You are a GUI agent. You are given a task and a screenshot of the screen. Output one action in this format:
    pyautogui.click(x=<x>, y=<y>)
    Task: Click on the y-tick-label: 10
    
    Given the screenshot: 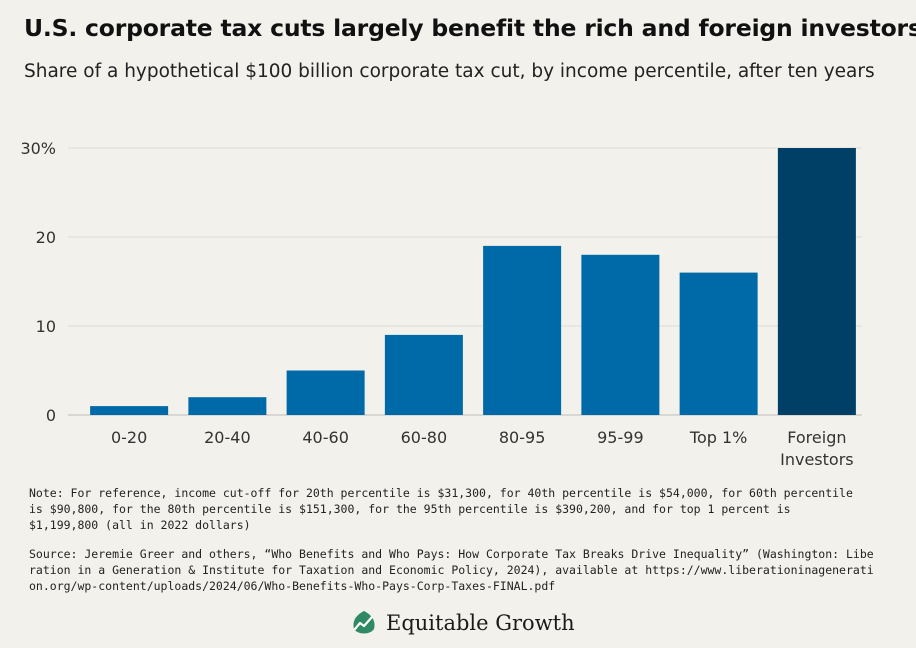 What is the action you would take?
    pyautogui.click(x=46, y=326)
    